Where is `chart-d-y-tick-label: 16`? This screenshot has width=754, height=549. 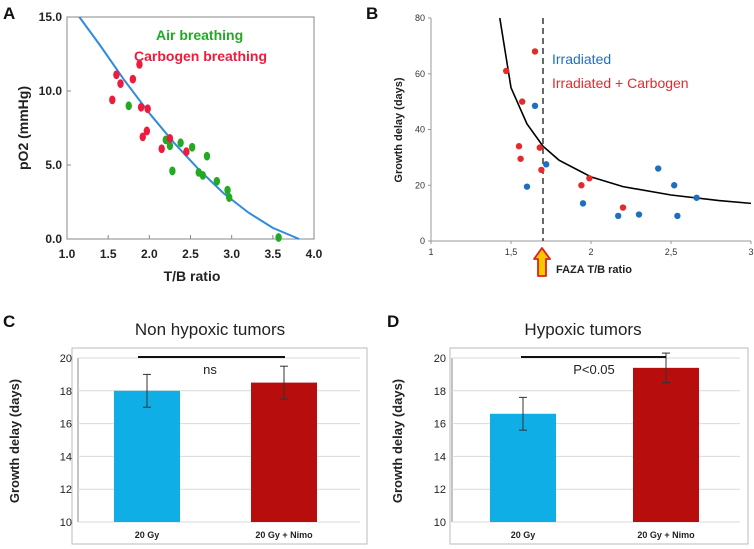 chart-d-y-tick-label: 16 is located at coordinates (440, 425).